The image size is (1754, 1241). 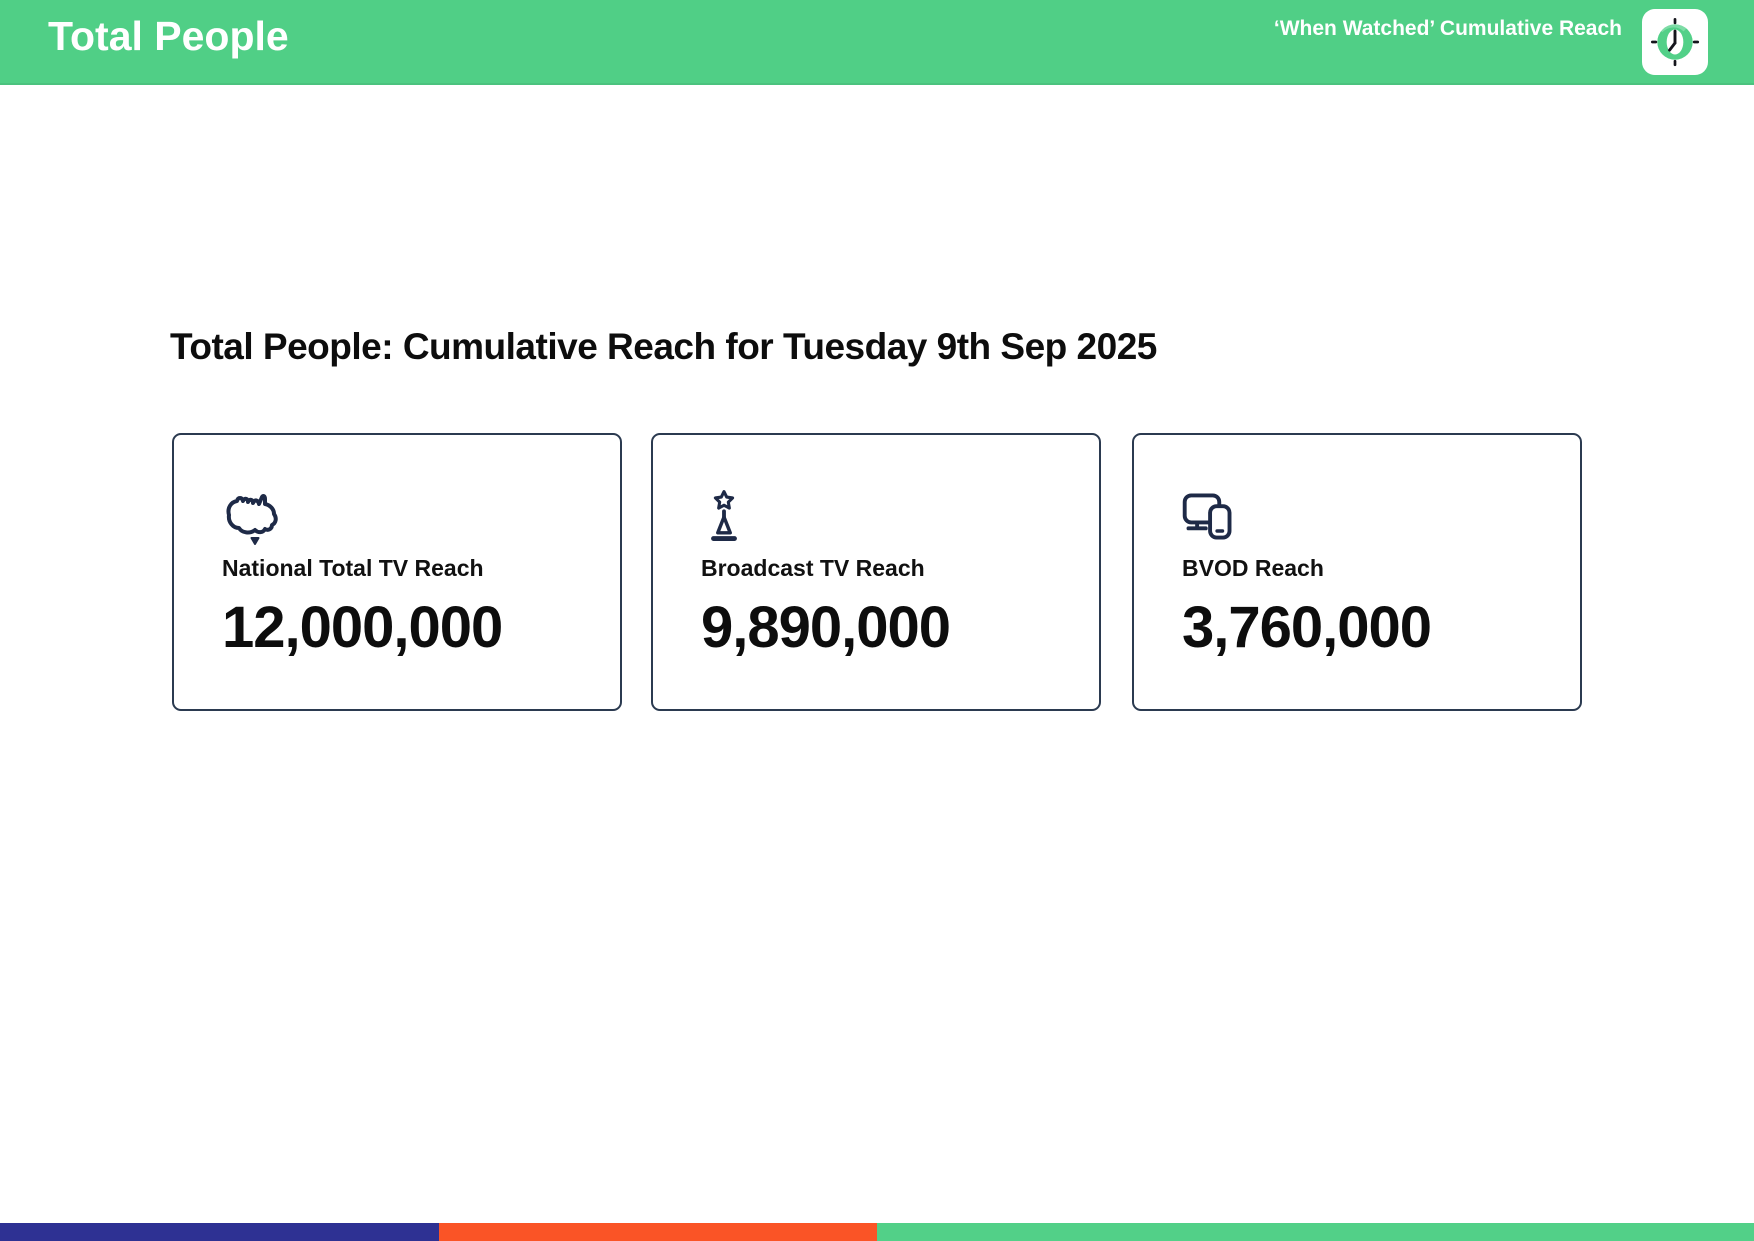 I want to click on stat-label: Broadcast TV Reach, so click(x=813, y=568).